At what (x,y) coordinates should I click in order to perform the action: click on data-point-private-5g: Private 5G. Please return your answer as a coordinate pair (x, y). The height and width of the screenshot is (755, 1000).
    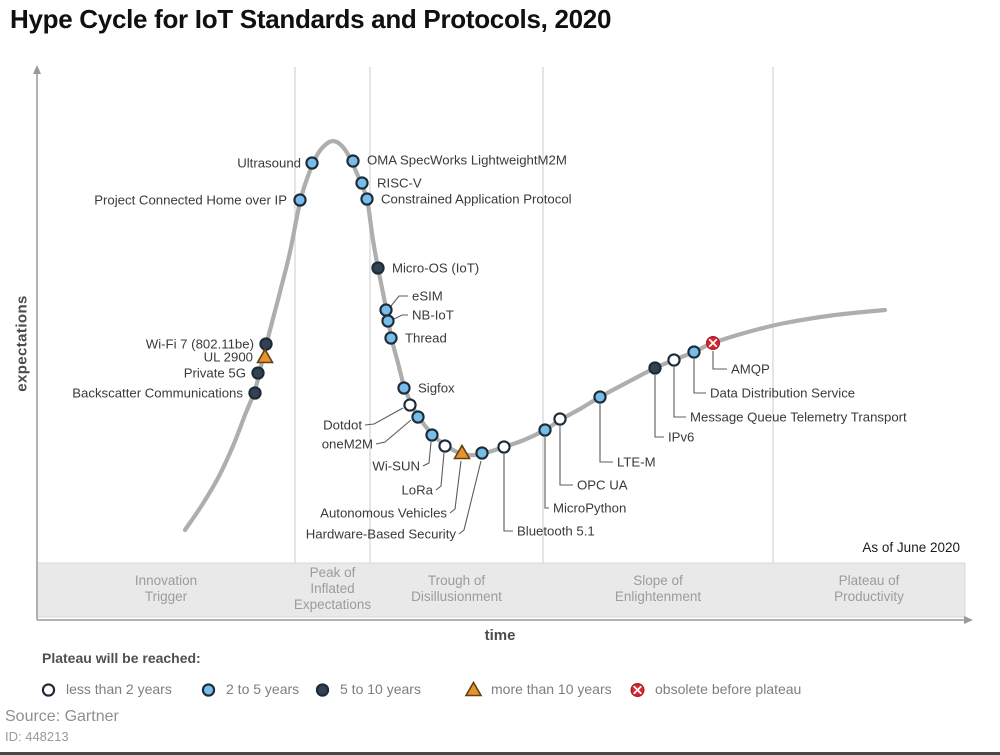
    Looking at the image, I should click on (224, 373).